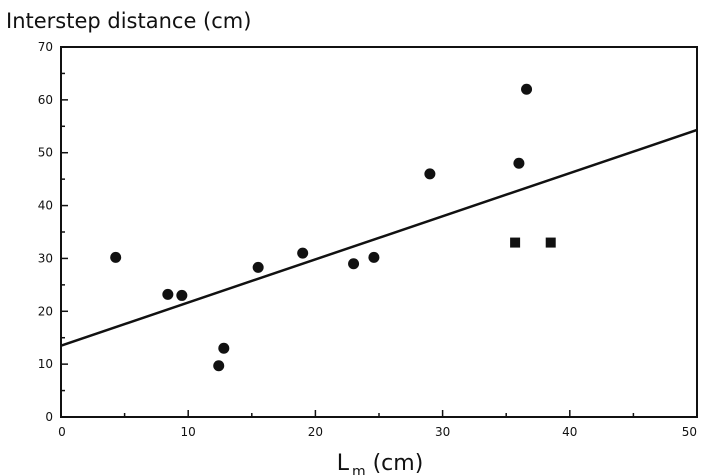 The width and height of the screenshot is (711, 475). What do you see at coordinates (62, 432) in the screenshot?
I see `x-tick-label: 0` at bounding box center [62, 432].